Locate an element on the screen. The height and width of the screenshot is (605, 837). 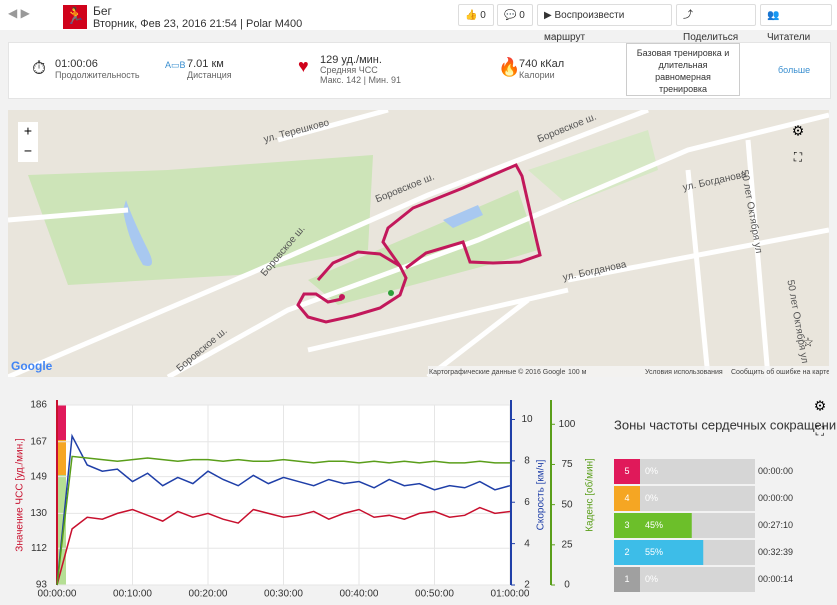
zone-number: 1 is located at coordinates (626, 579).